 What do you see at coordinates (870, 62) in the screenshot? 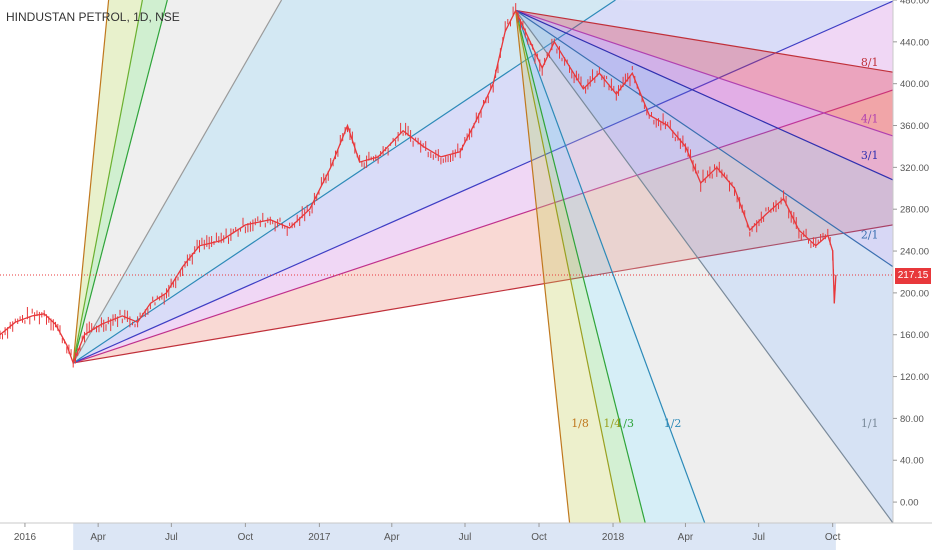
I see `fan-label: 8/1` at bounding box center [870, 62].